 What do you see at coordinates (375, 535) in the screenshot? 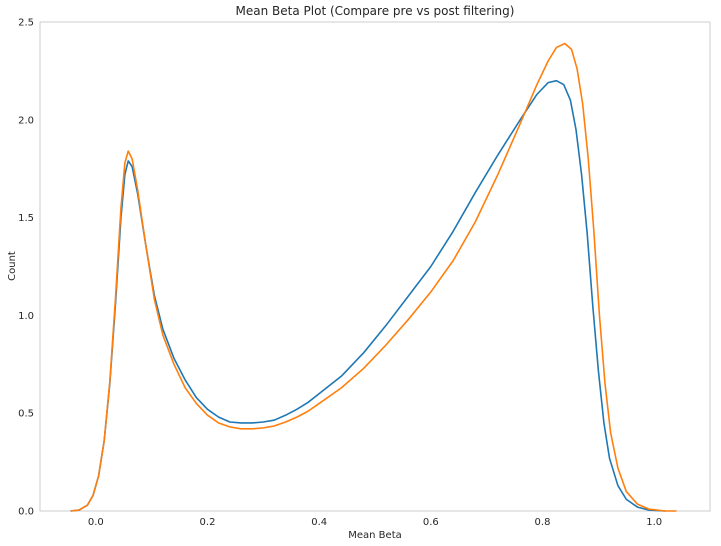
I see `x-axis-label: Mean Beta` at bounding box center [375, 535].